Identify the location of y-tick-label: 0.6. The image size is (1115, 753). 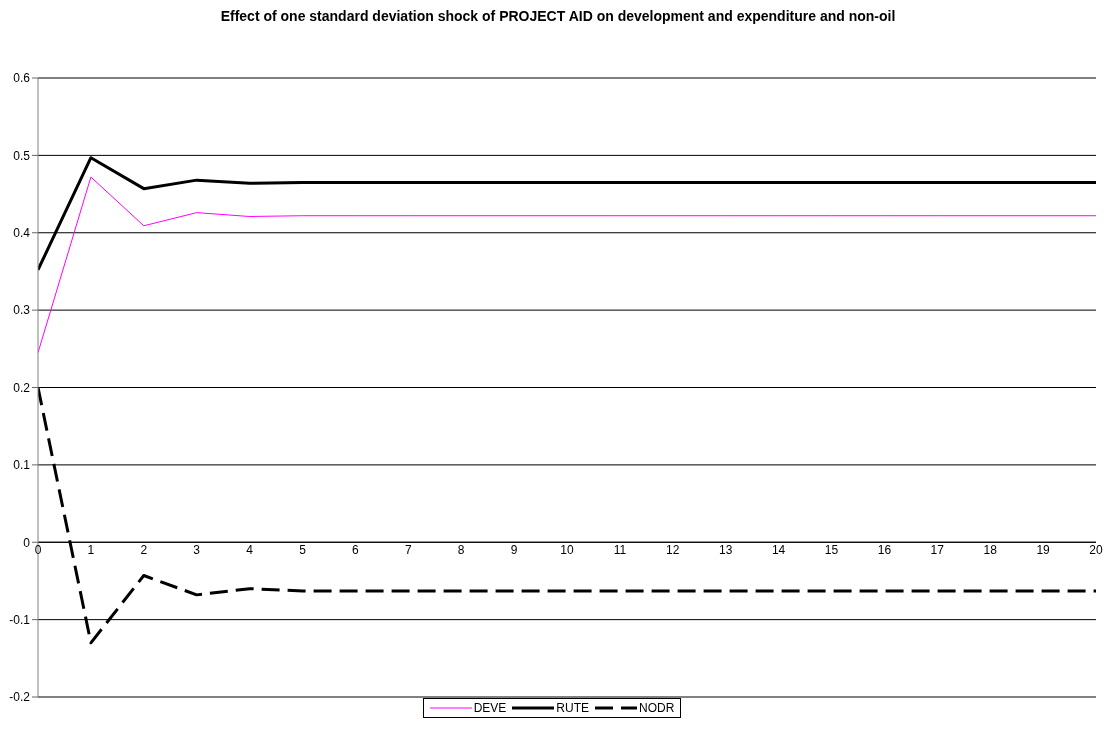
(22, 78).